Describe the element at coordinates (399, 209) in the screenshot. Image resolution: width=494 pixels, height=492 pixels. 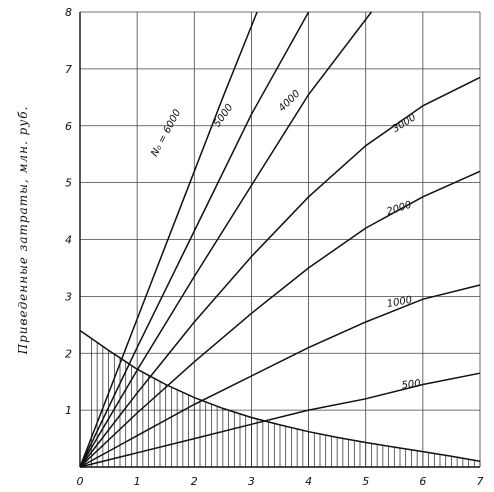
I see `curve-label-2000: 2000` at that location.